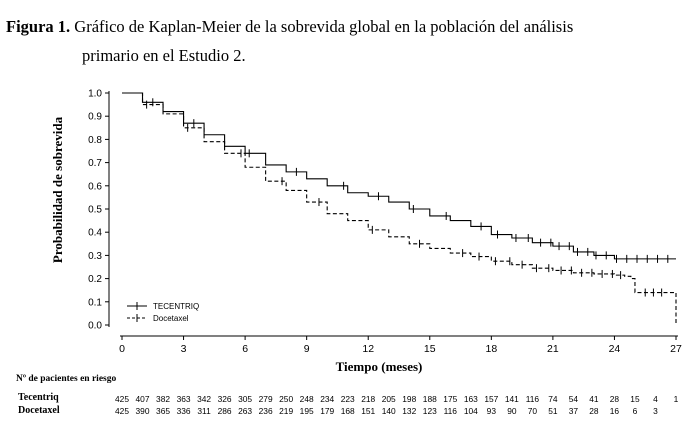 This screenshot has height=431, width=695. What do you see at coordinates (38, 397) in the screenshot?
I see `risk-row-label-tecentriq: Tecentriq` at bounding box center [38, 397].